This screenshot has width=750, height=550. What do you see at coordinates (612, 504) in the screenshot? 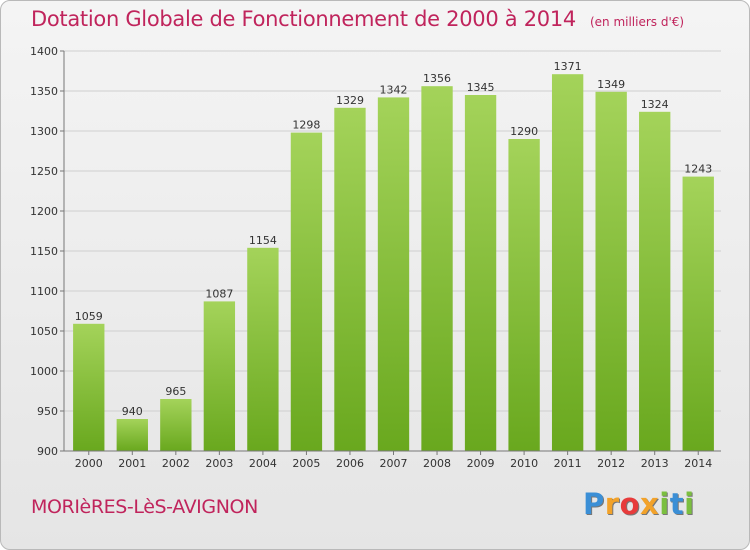
I see `logo-letter: r` at bounding box center [612, 504].